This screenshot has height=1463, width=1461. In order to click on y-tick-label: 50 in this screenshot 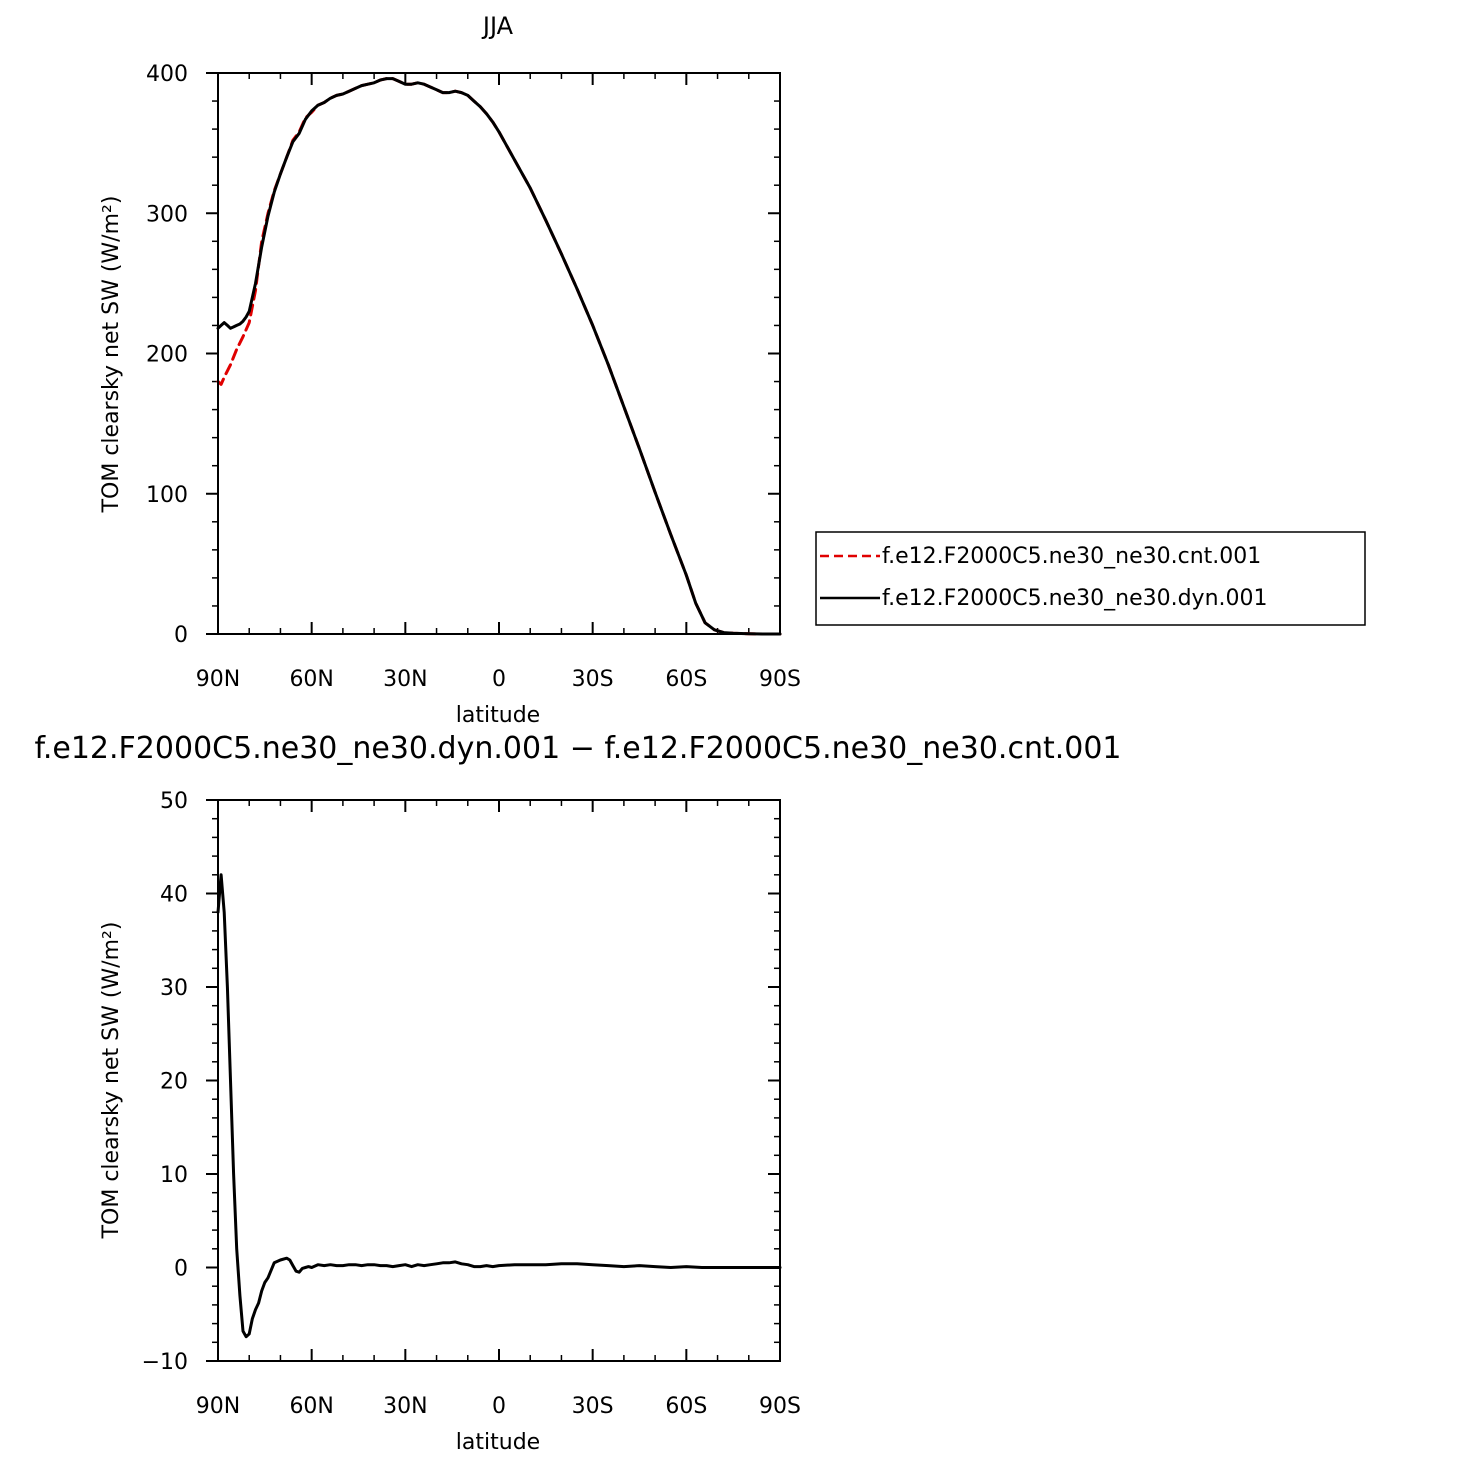, I will do `click(174, 801)`.